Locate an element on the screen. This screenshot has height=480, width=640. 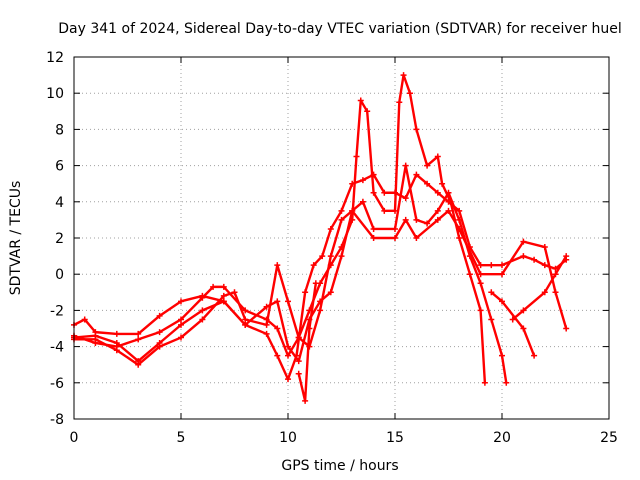
y-tick-label: 10 is located at coordinates (55, 94).